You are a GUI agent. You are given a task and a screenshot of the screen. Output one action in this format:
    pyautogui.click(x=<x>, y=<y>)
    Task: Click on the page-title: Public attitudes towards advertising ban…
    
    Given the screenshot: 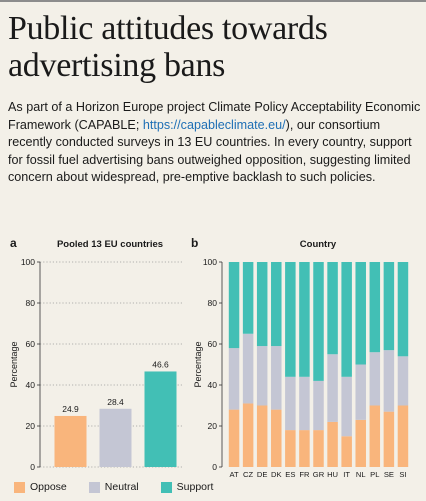 What is the action you would take?
    pyautogui.click(x=168, y=47)
    